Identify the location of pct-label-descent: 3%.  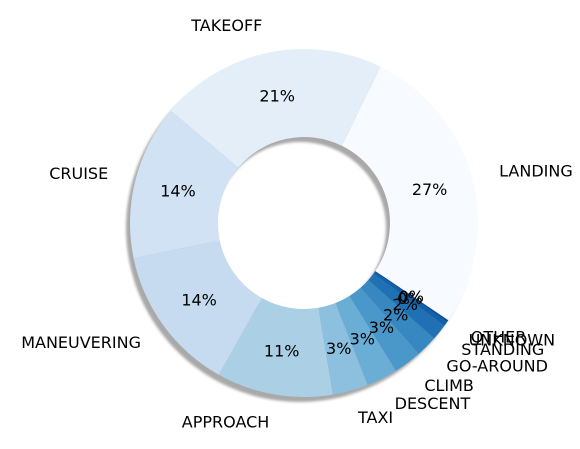
(362, 339).